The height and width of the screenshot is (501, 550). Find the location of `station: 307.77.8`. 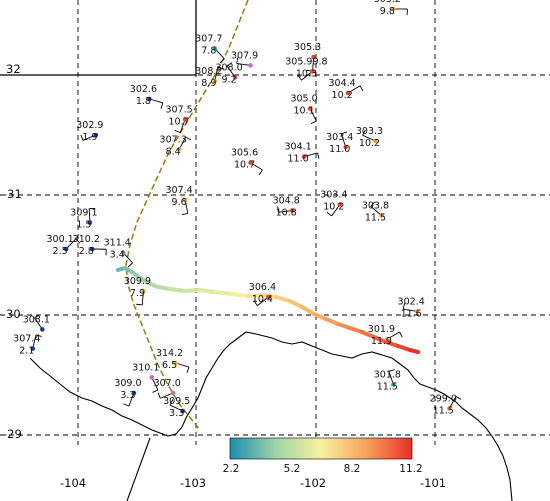

station: 307.77.8 is located at coordinates (210, 49).